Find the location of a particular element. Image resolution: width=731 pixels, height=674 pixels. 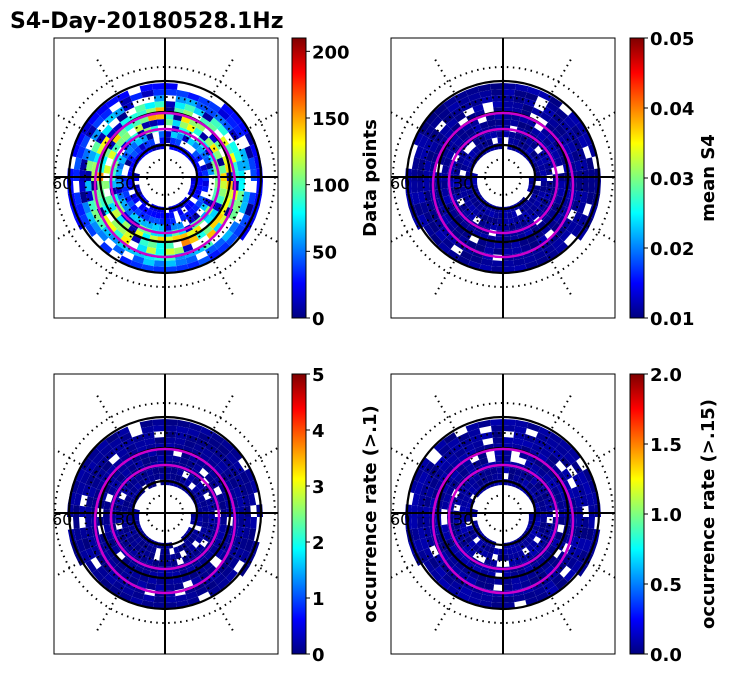

colorbar-gradient is located at coordinates (299, 178).